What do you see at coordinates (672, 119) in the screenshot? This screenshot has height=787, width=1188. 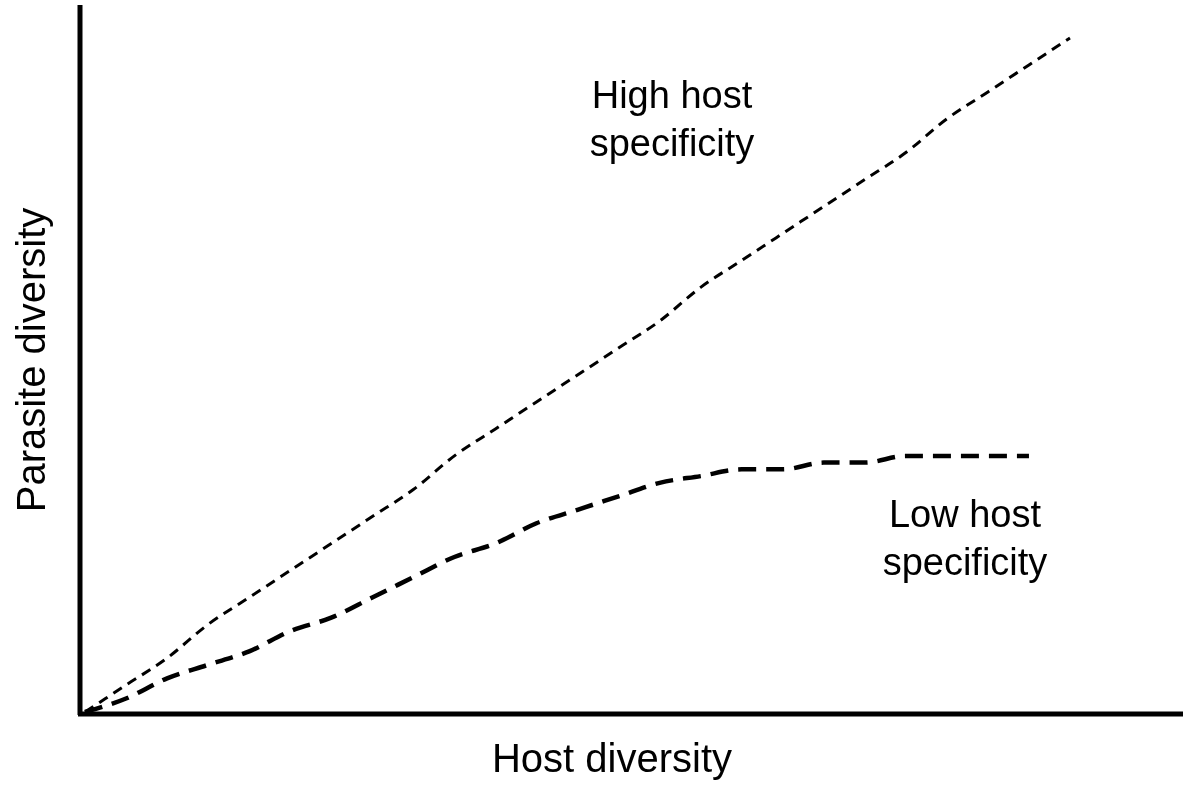 I see `series-label: High host specificity` at bounding box center [672, 119].